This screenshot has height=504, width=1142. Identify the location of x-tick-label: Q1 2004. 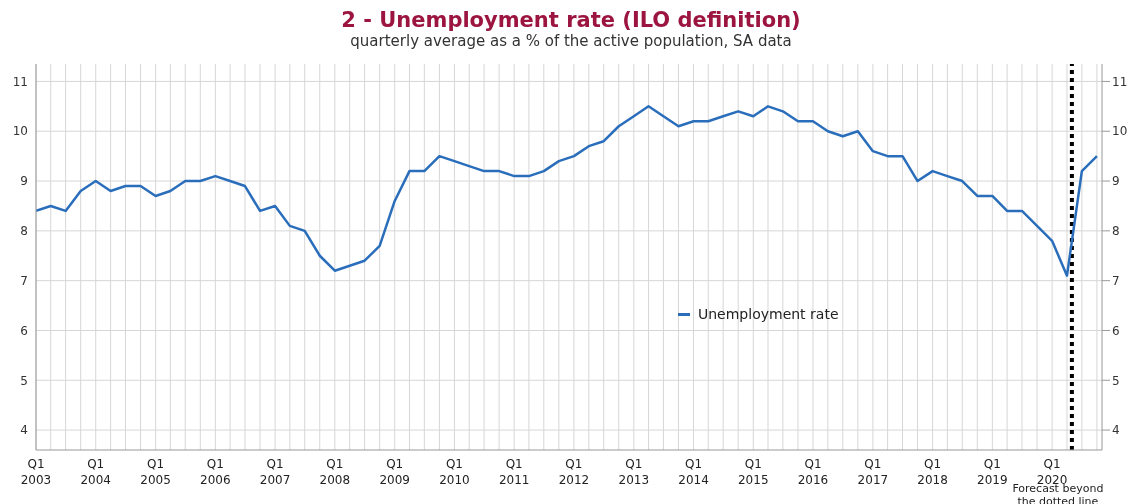
(95, 472).